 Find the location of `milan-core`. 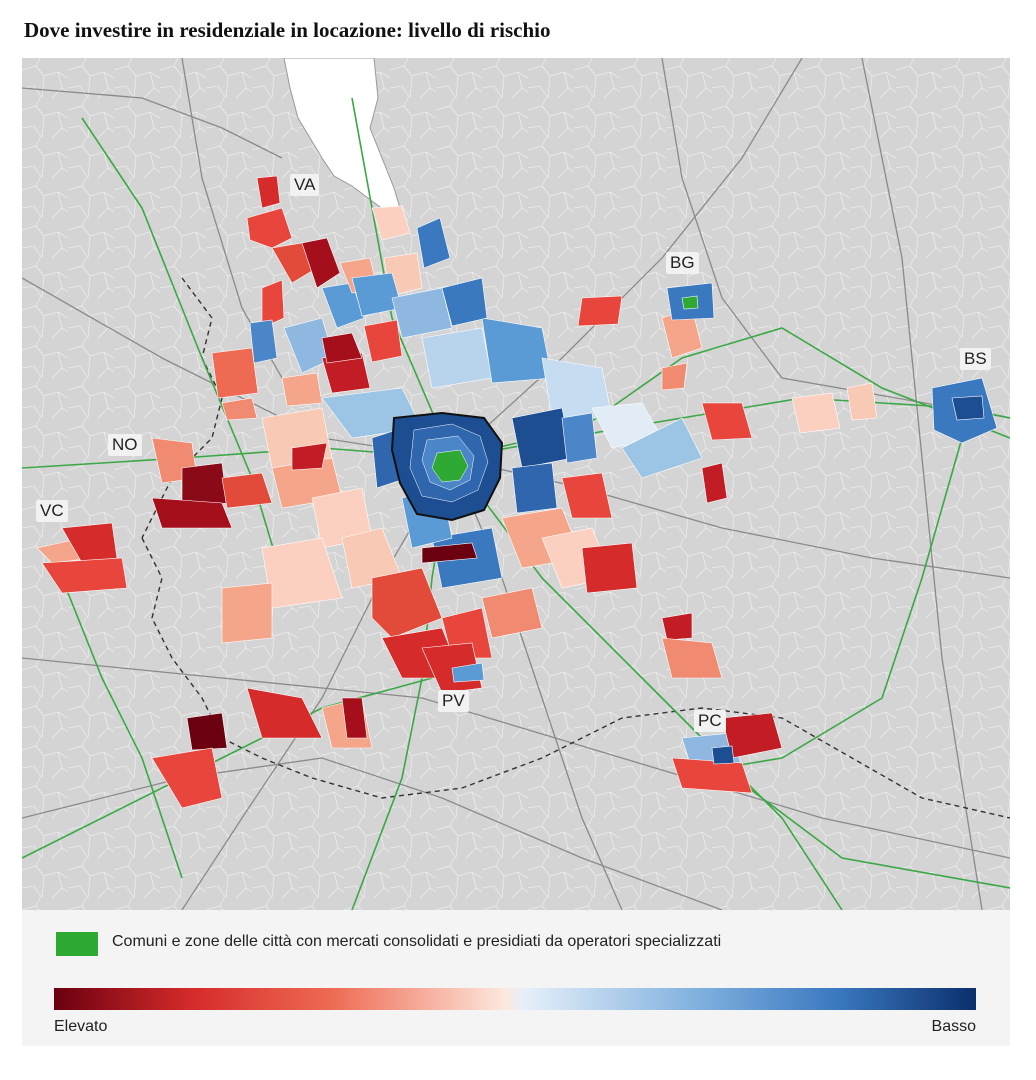

milan-core is located at coordinates (447, 466).